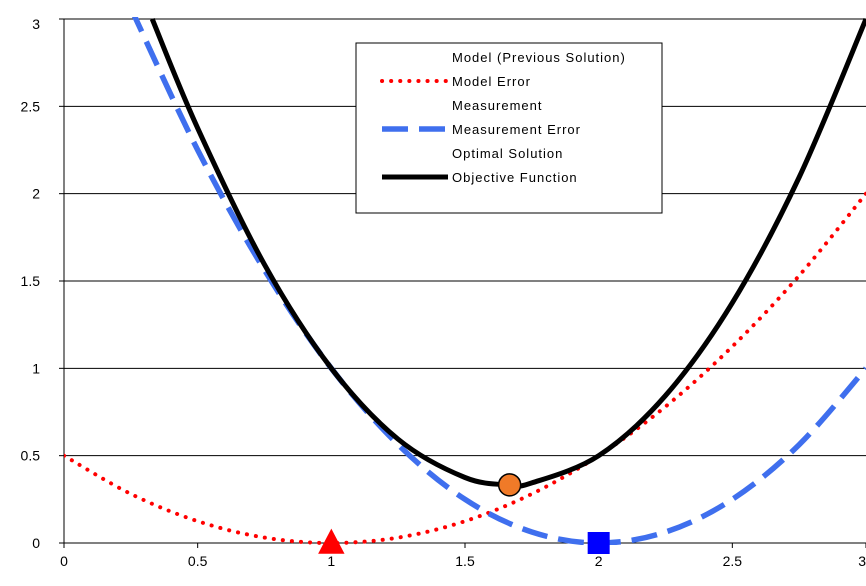 The height and width of the screenshot is (586, 866). What do you see at coordinates (64, 561) in the screenshot?
I see `x-tick-label: 0` at bounding box center [64, 561].